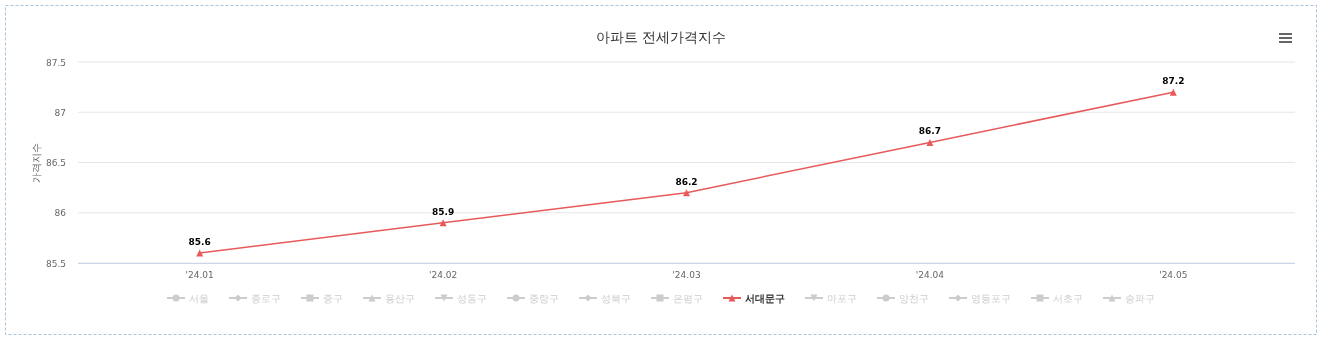 The width and height of the screenshot is (1323, 341). I want to click on data-label: 85.6, so click(199, 241).